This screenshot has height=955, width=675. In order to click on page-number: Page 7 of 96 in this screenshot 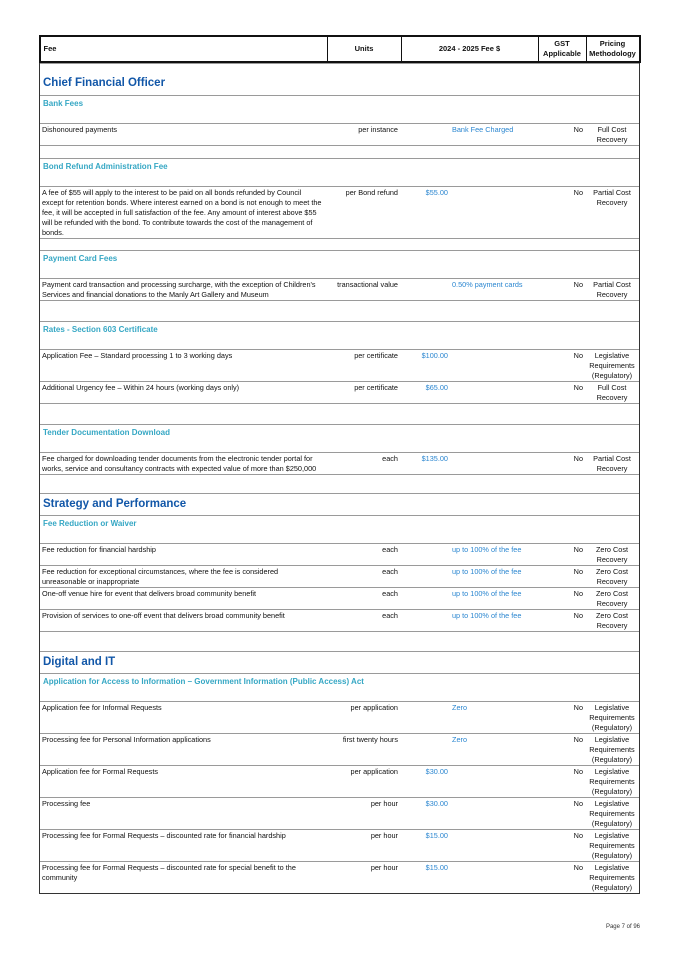, I will do `click(622, 927)`.